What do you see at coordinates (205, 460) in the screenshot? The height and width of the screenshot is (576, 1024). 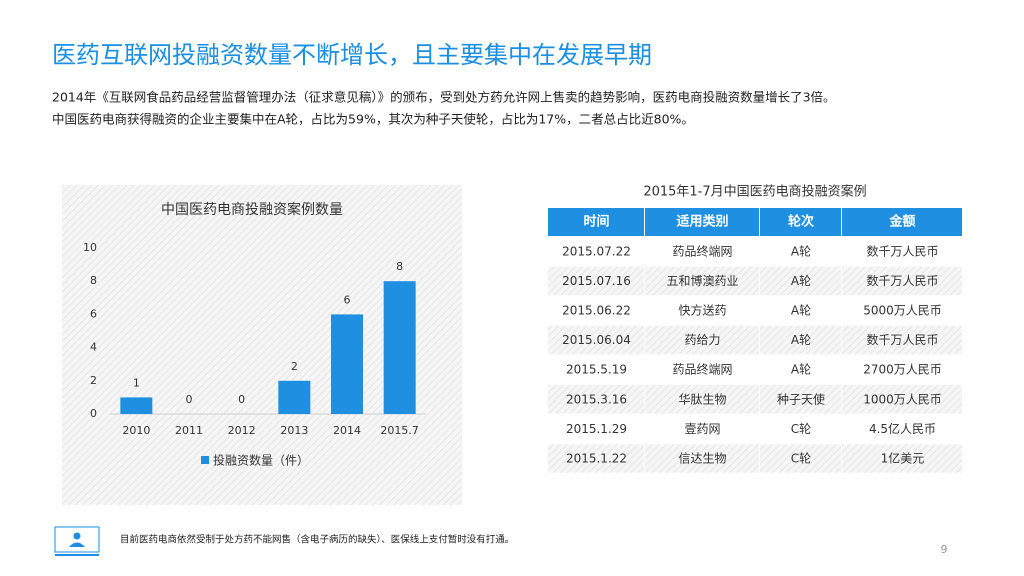 I see `legend-swatch` at bounding box center [205, 460].